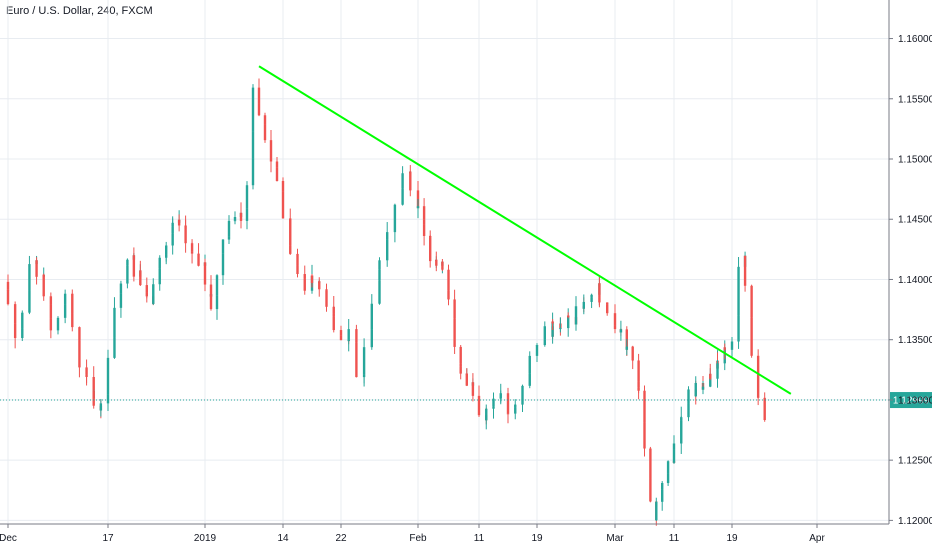  Describe the element at coordinates (915, 521) in the screenshot. I see `y-tick-label: 1.12000` at that location.